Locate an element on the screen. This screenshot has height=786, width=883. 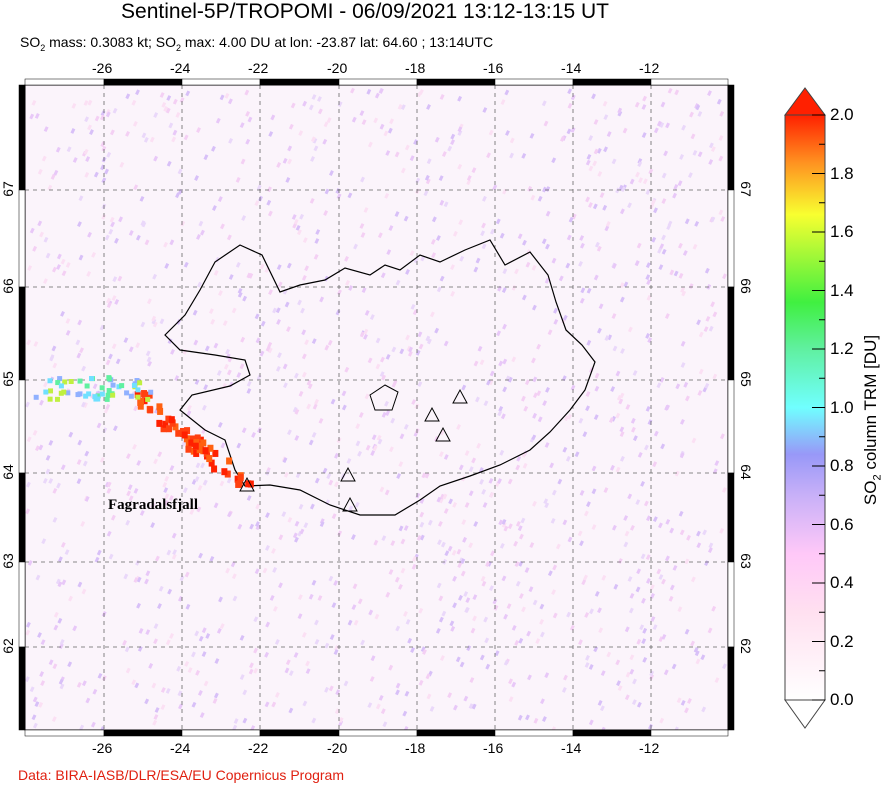
lat-tick-label-left: 66 is located at coordinates (8, 286).